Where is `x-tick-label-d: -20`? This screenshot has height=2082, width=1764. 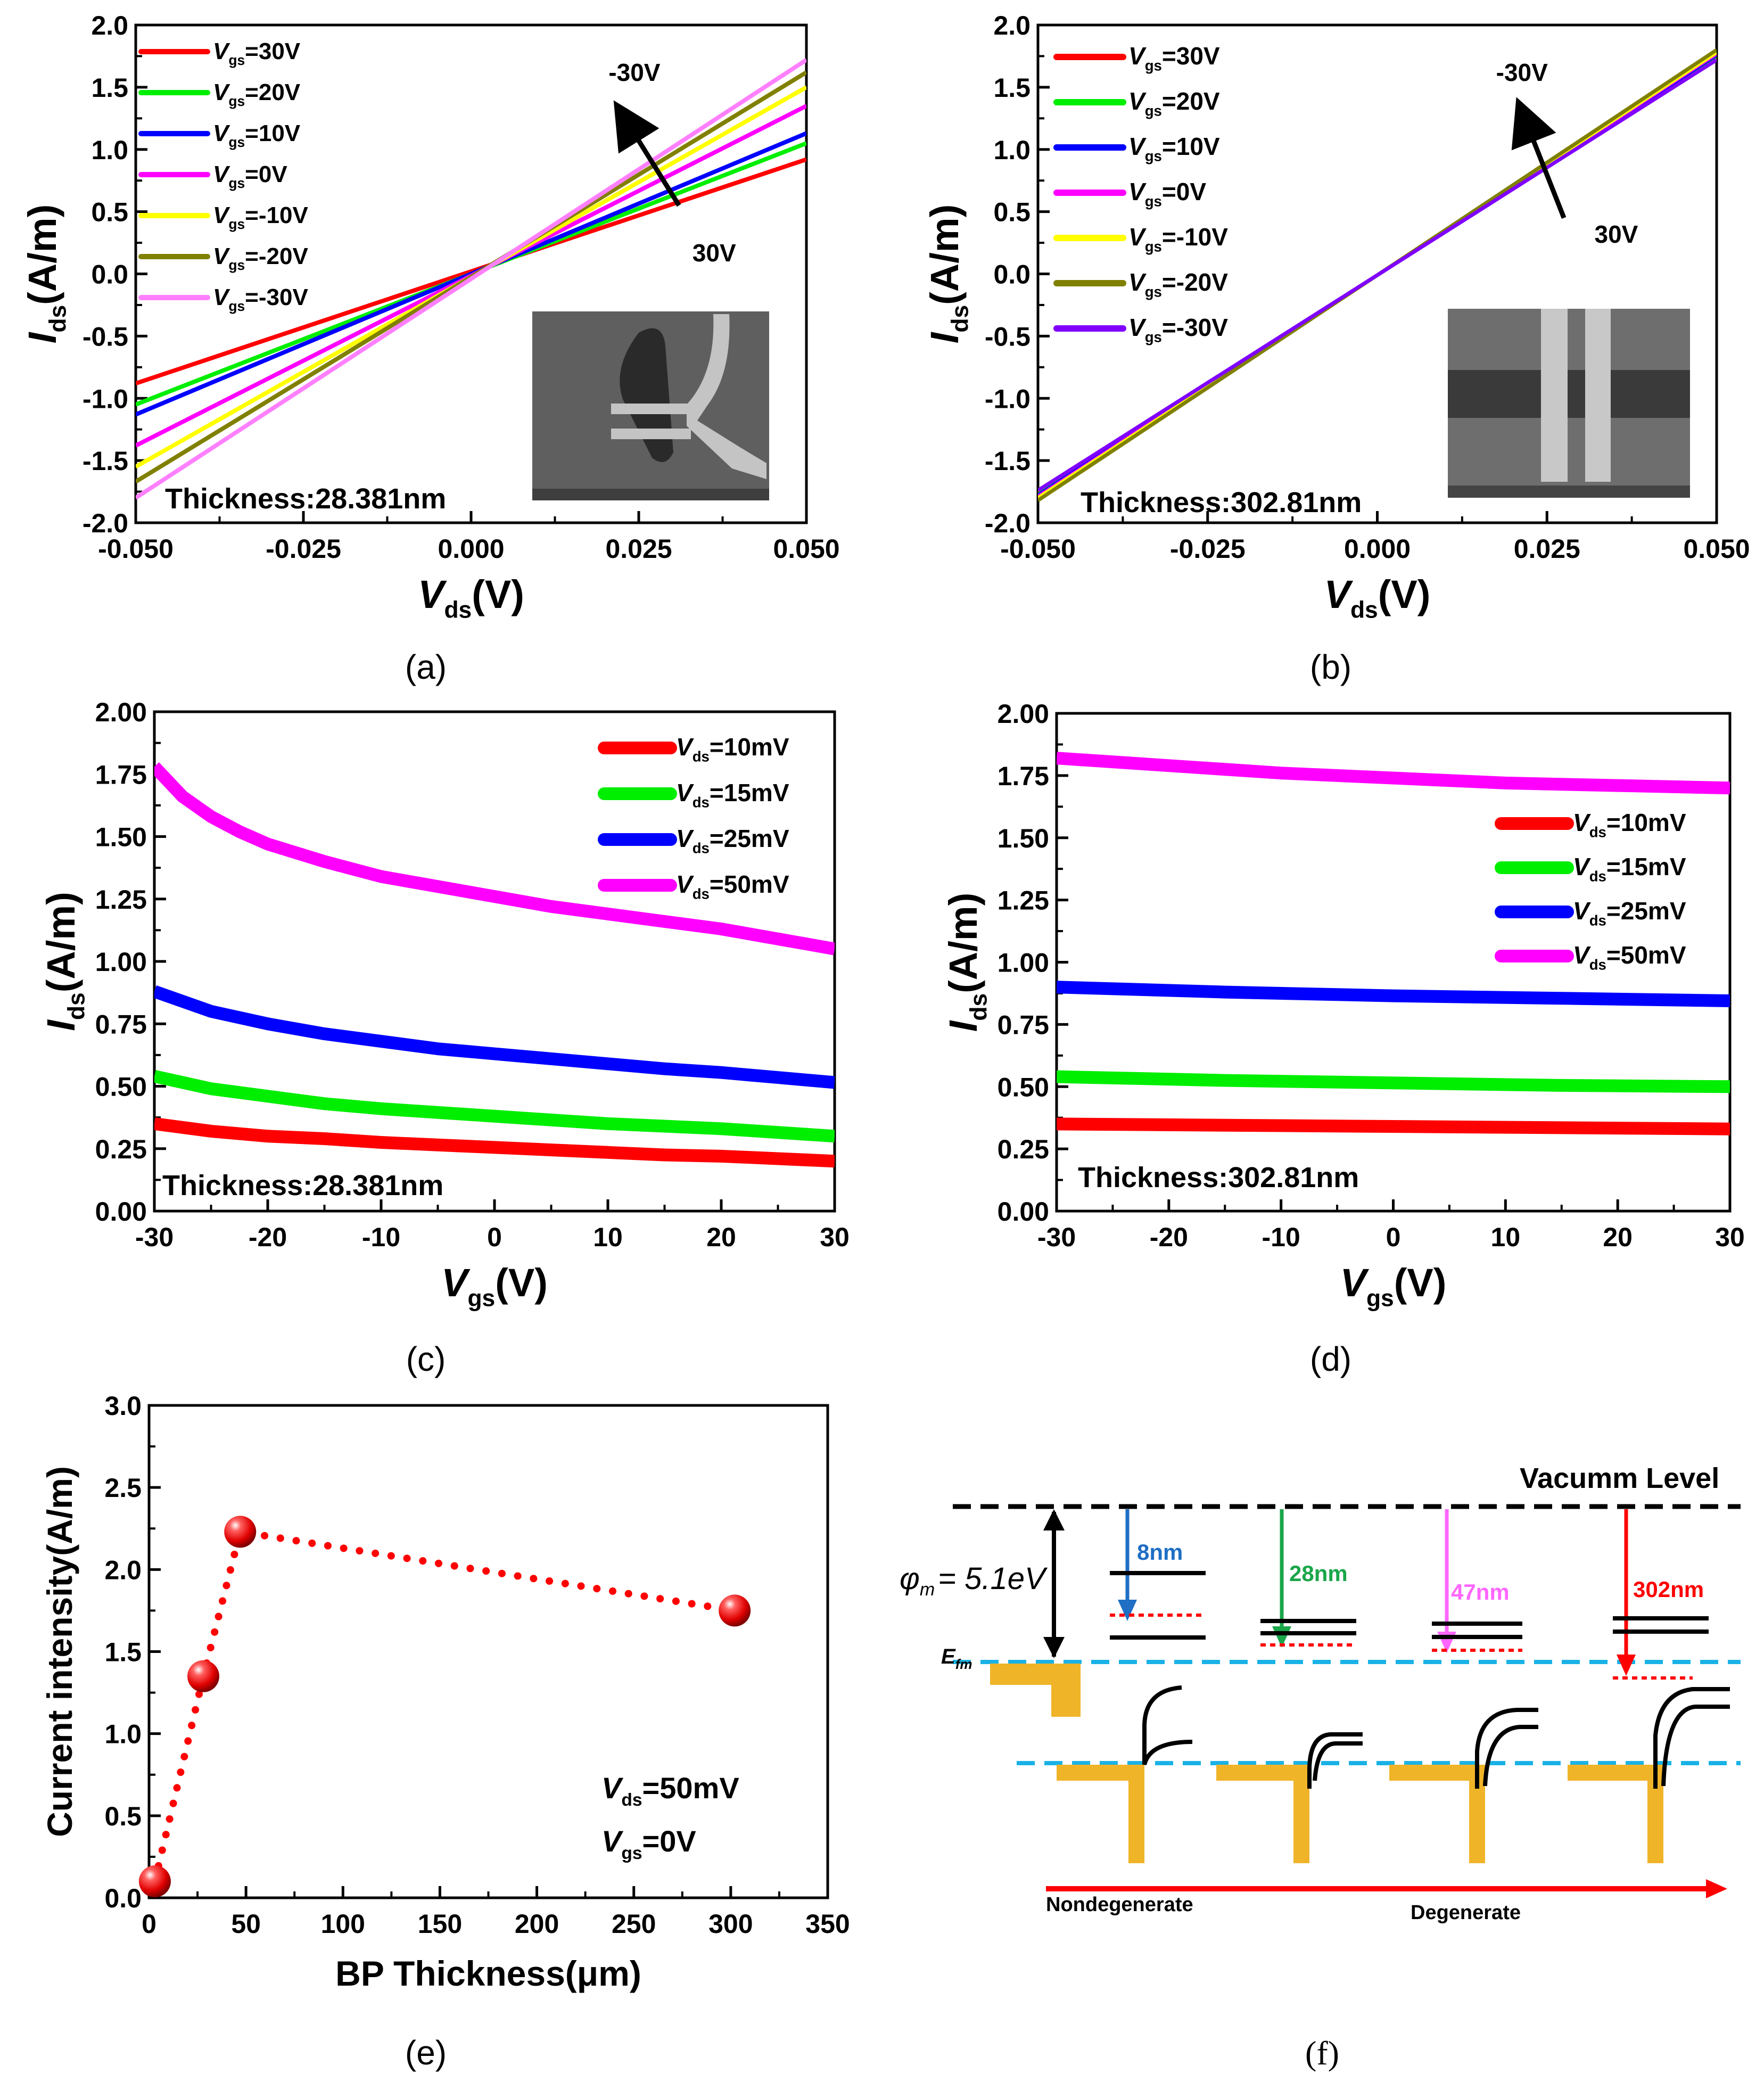 x-tick-label-d: -20 is located at coordinates (1169, 1237).